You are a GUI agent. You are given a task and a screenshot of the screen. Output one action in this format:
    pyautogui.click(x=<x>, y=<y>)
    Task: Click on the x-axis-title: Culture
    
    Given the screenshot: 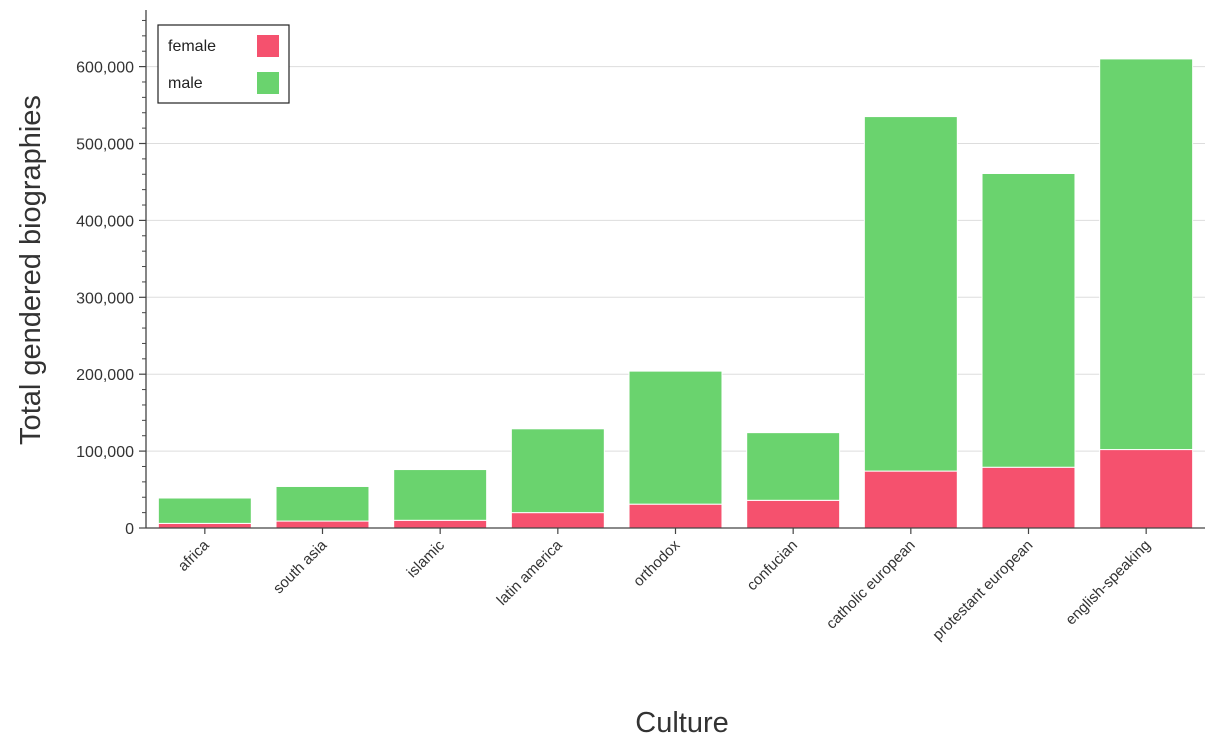 What is the action you would take?
    pyautogui.click(x=682, y=722)
    